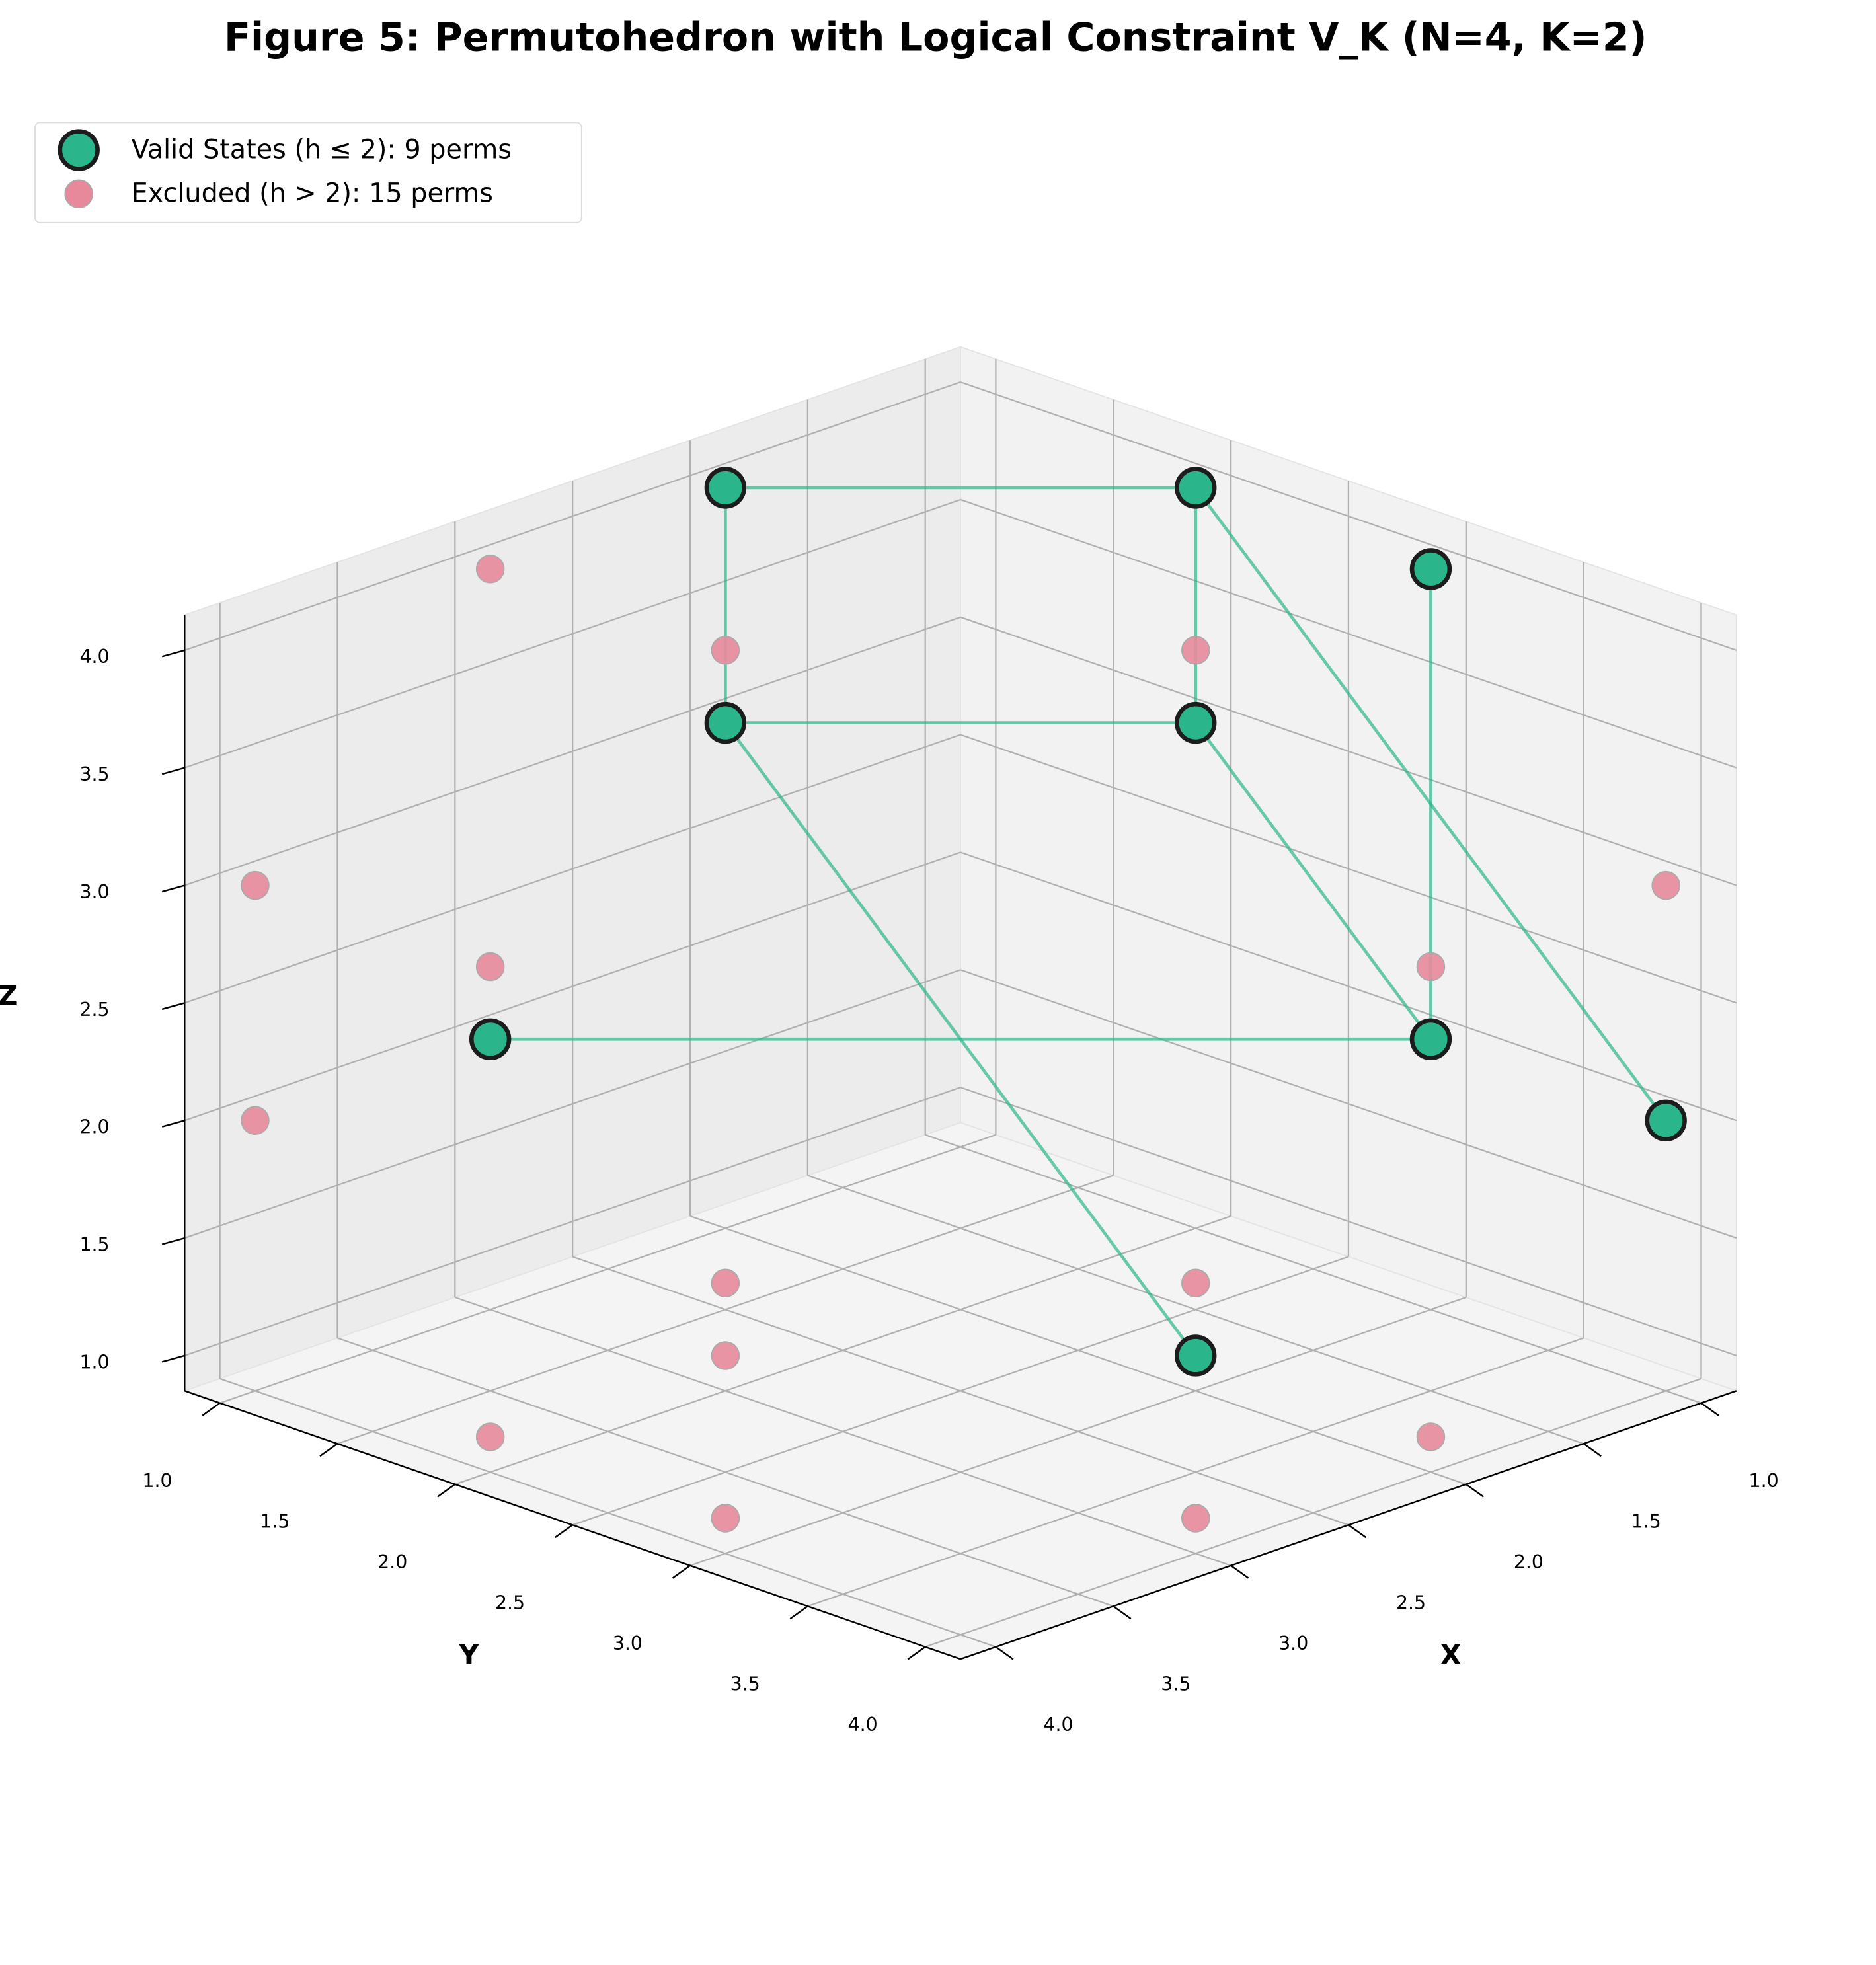 The width and height of the screenshot is (1876, 1965). Describe the element at coordinates (94, 1362) in the screenshot. I see `z-tick-label: 1.0` at that location.